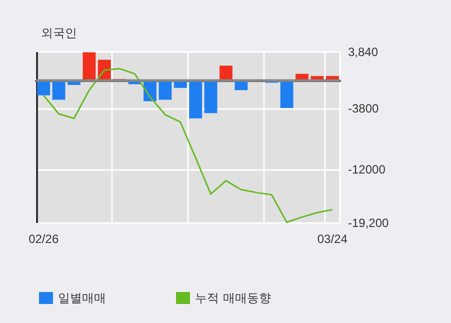 This screenshot has width=451, height=323. Describe the element at coordinates (364, 109) in the screenshot. I see `y-tick-label: -3800` at that location.